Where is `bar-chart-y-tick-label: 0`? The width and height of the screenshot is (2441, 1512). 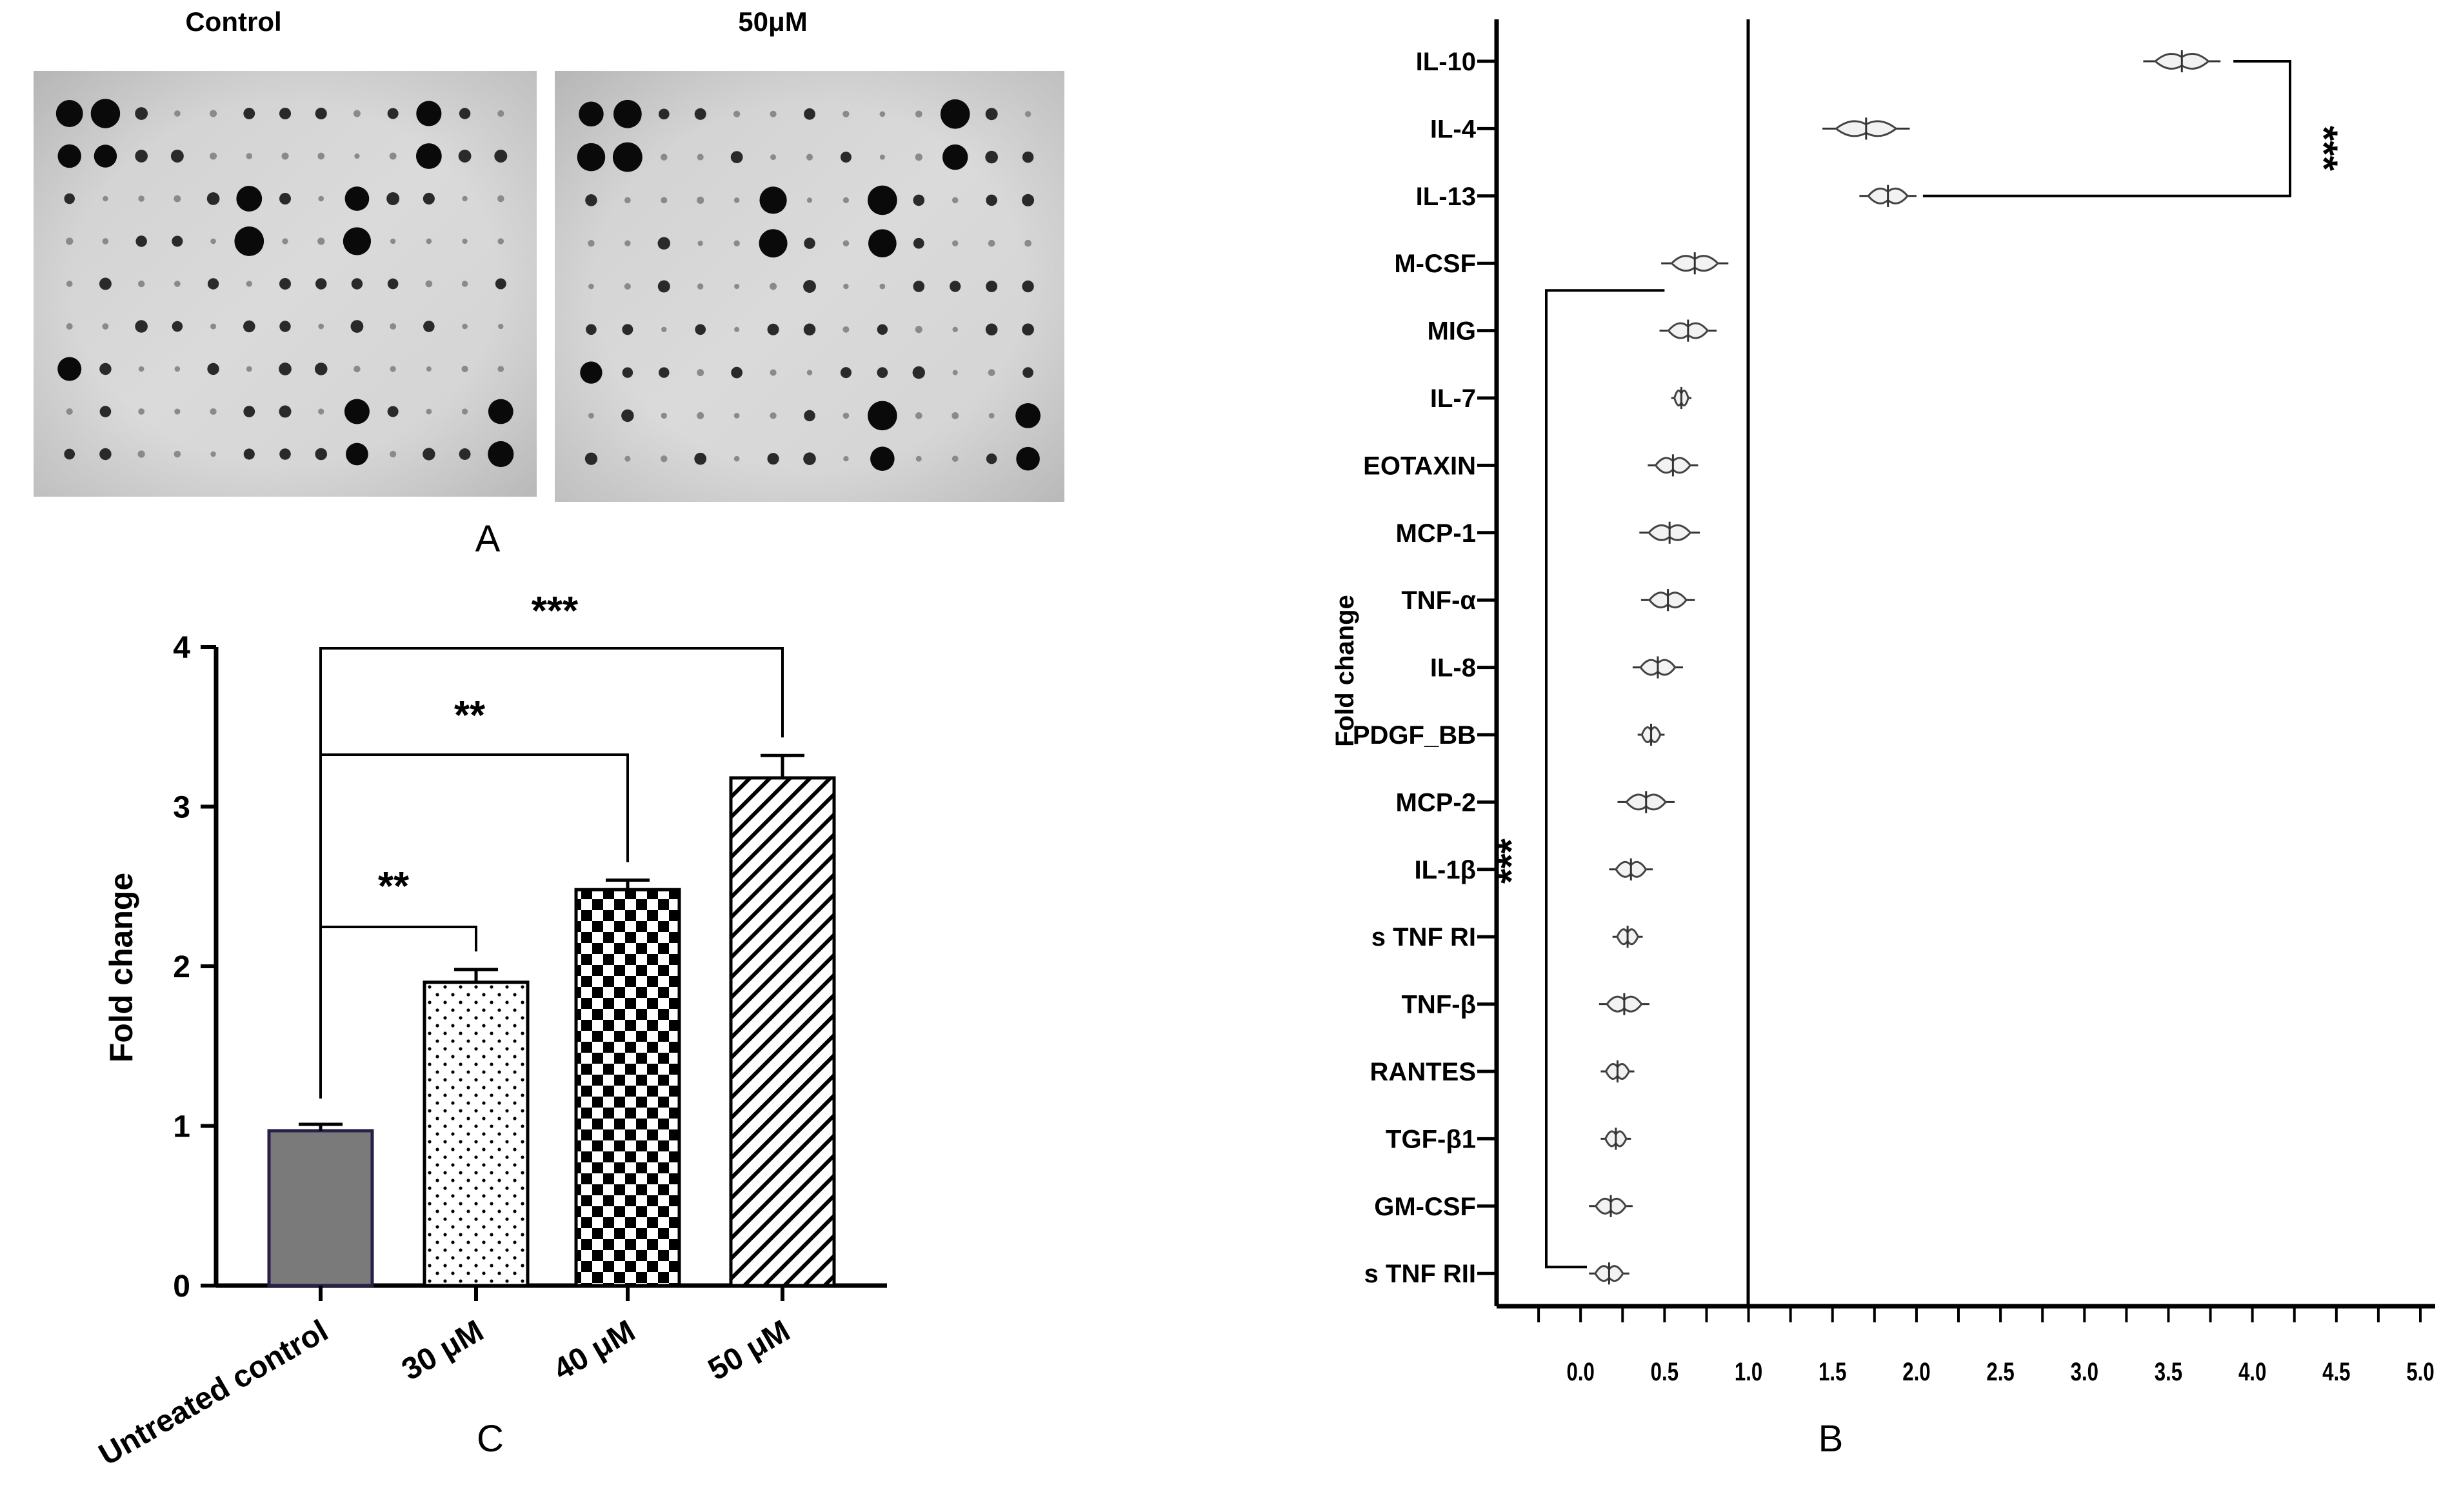
bar-chart-y-tick-label: 0 is located at coordinates (181, 1286).